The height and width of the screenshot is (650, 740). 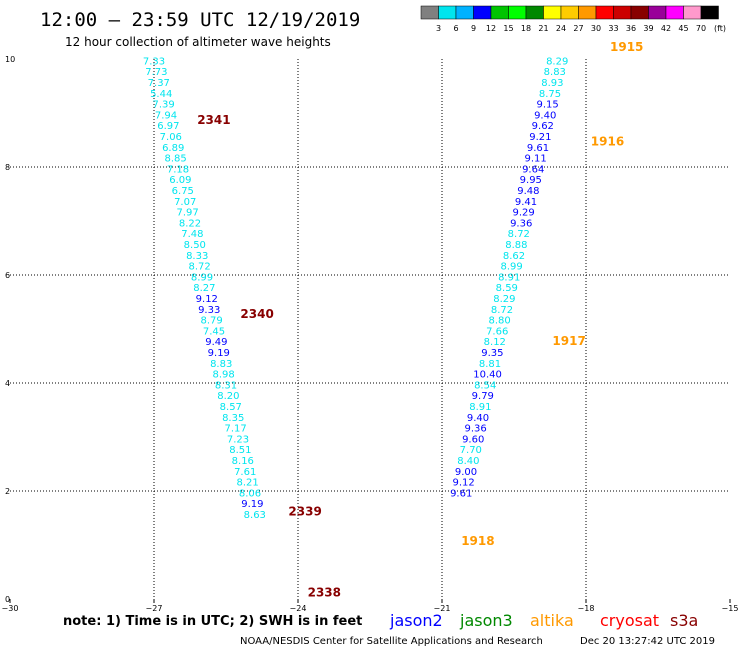 I want to click on legend-tick-label: 21, so click(x=543, y=28).